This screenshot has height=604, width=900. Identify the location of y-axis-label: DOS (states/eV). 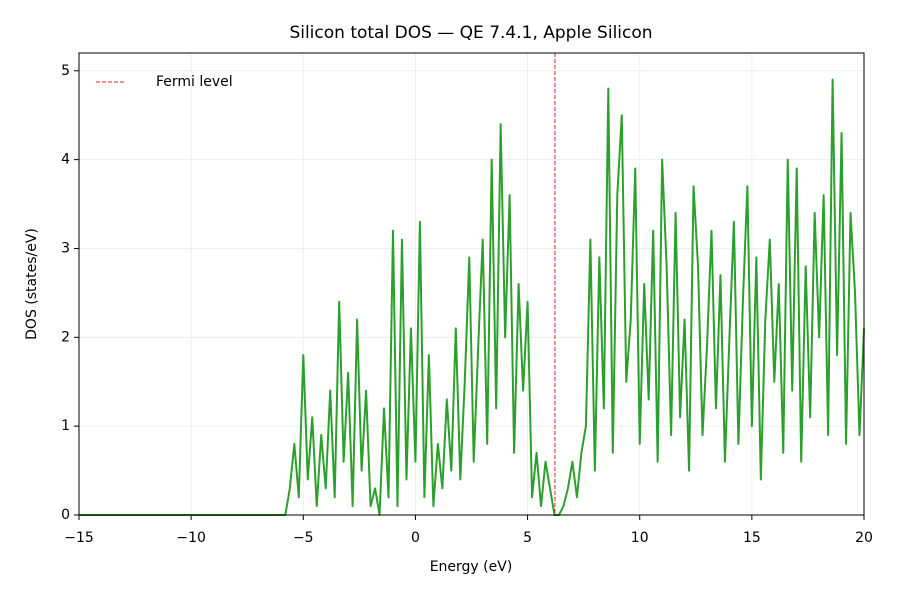
(32, 284).